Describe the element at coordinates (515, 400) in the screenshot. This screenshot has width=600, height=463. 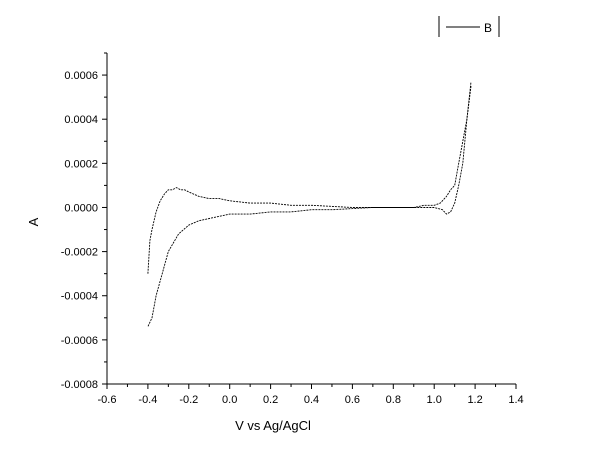
I see `x-tick-label: 1.4` at that location.